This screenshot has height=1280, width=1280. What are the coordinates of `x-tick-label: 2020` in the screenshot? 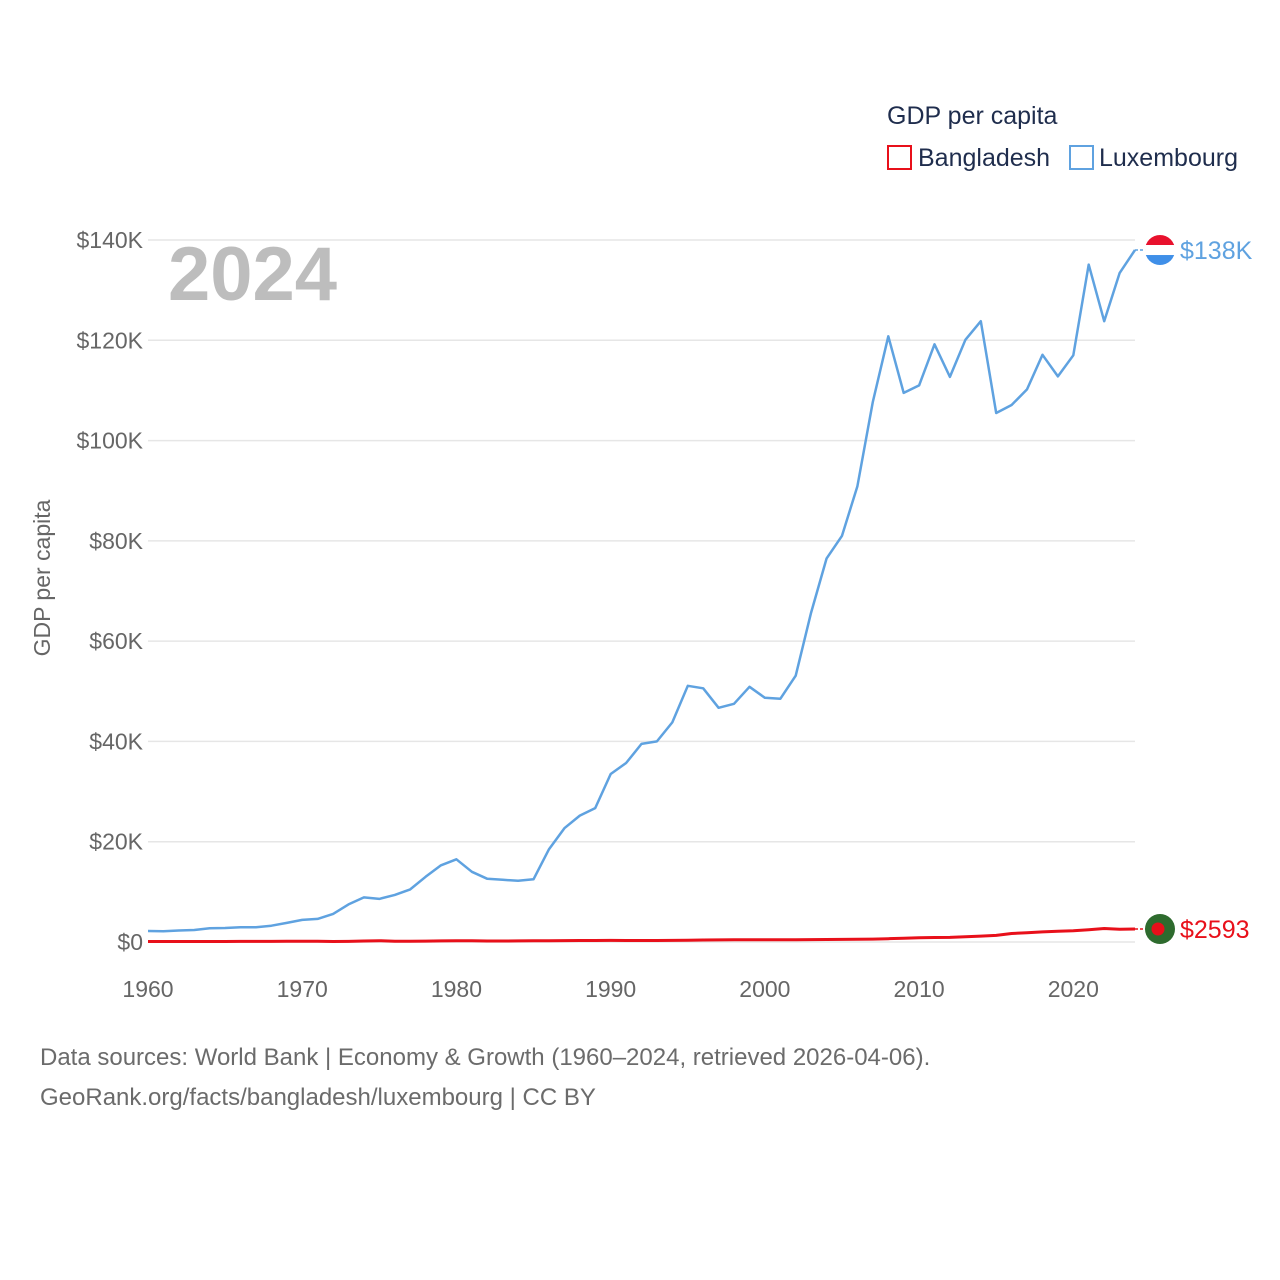 It's located at (1073, 989).